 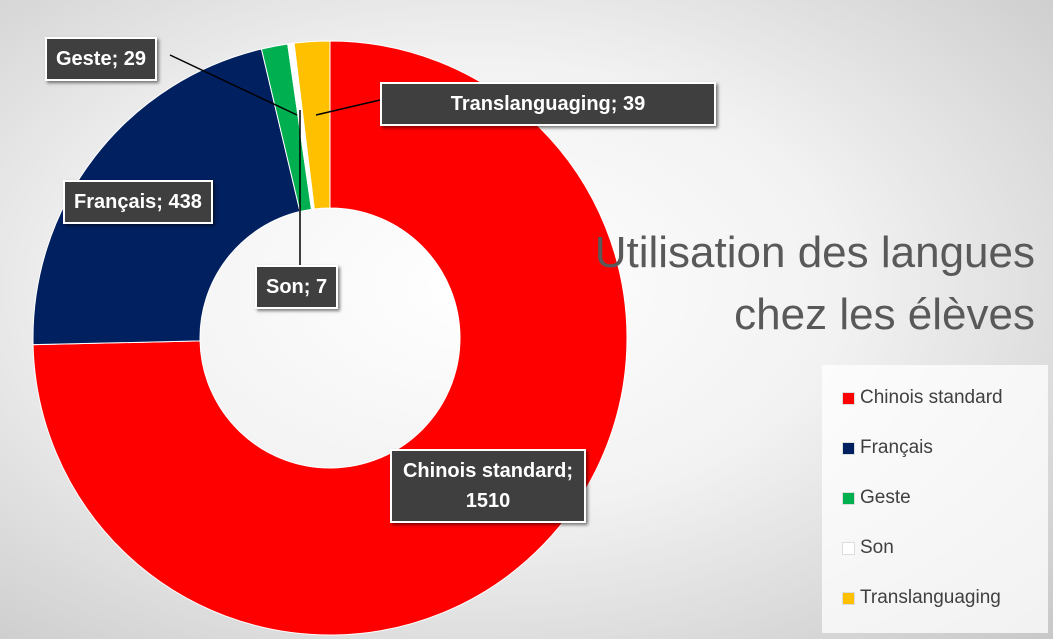 What do you see at coordinates (297, 287) in the screenshot?
I see `data-label: Son; 7` at bounding box center [297, 287].